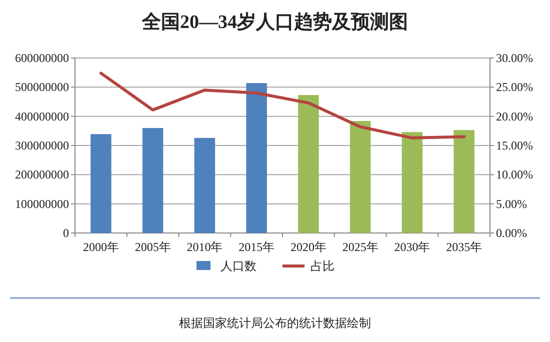  Describe the element at coordinates (66, 233) in the screenshot. I see `y-tick-label: 0` at that location.